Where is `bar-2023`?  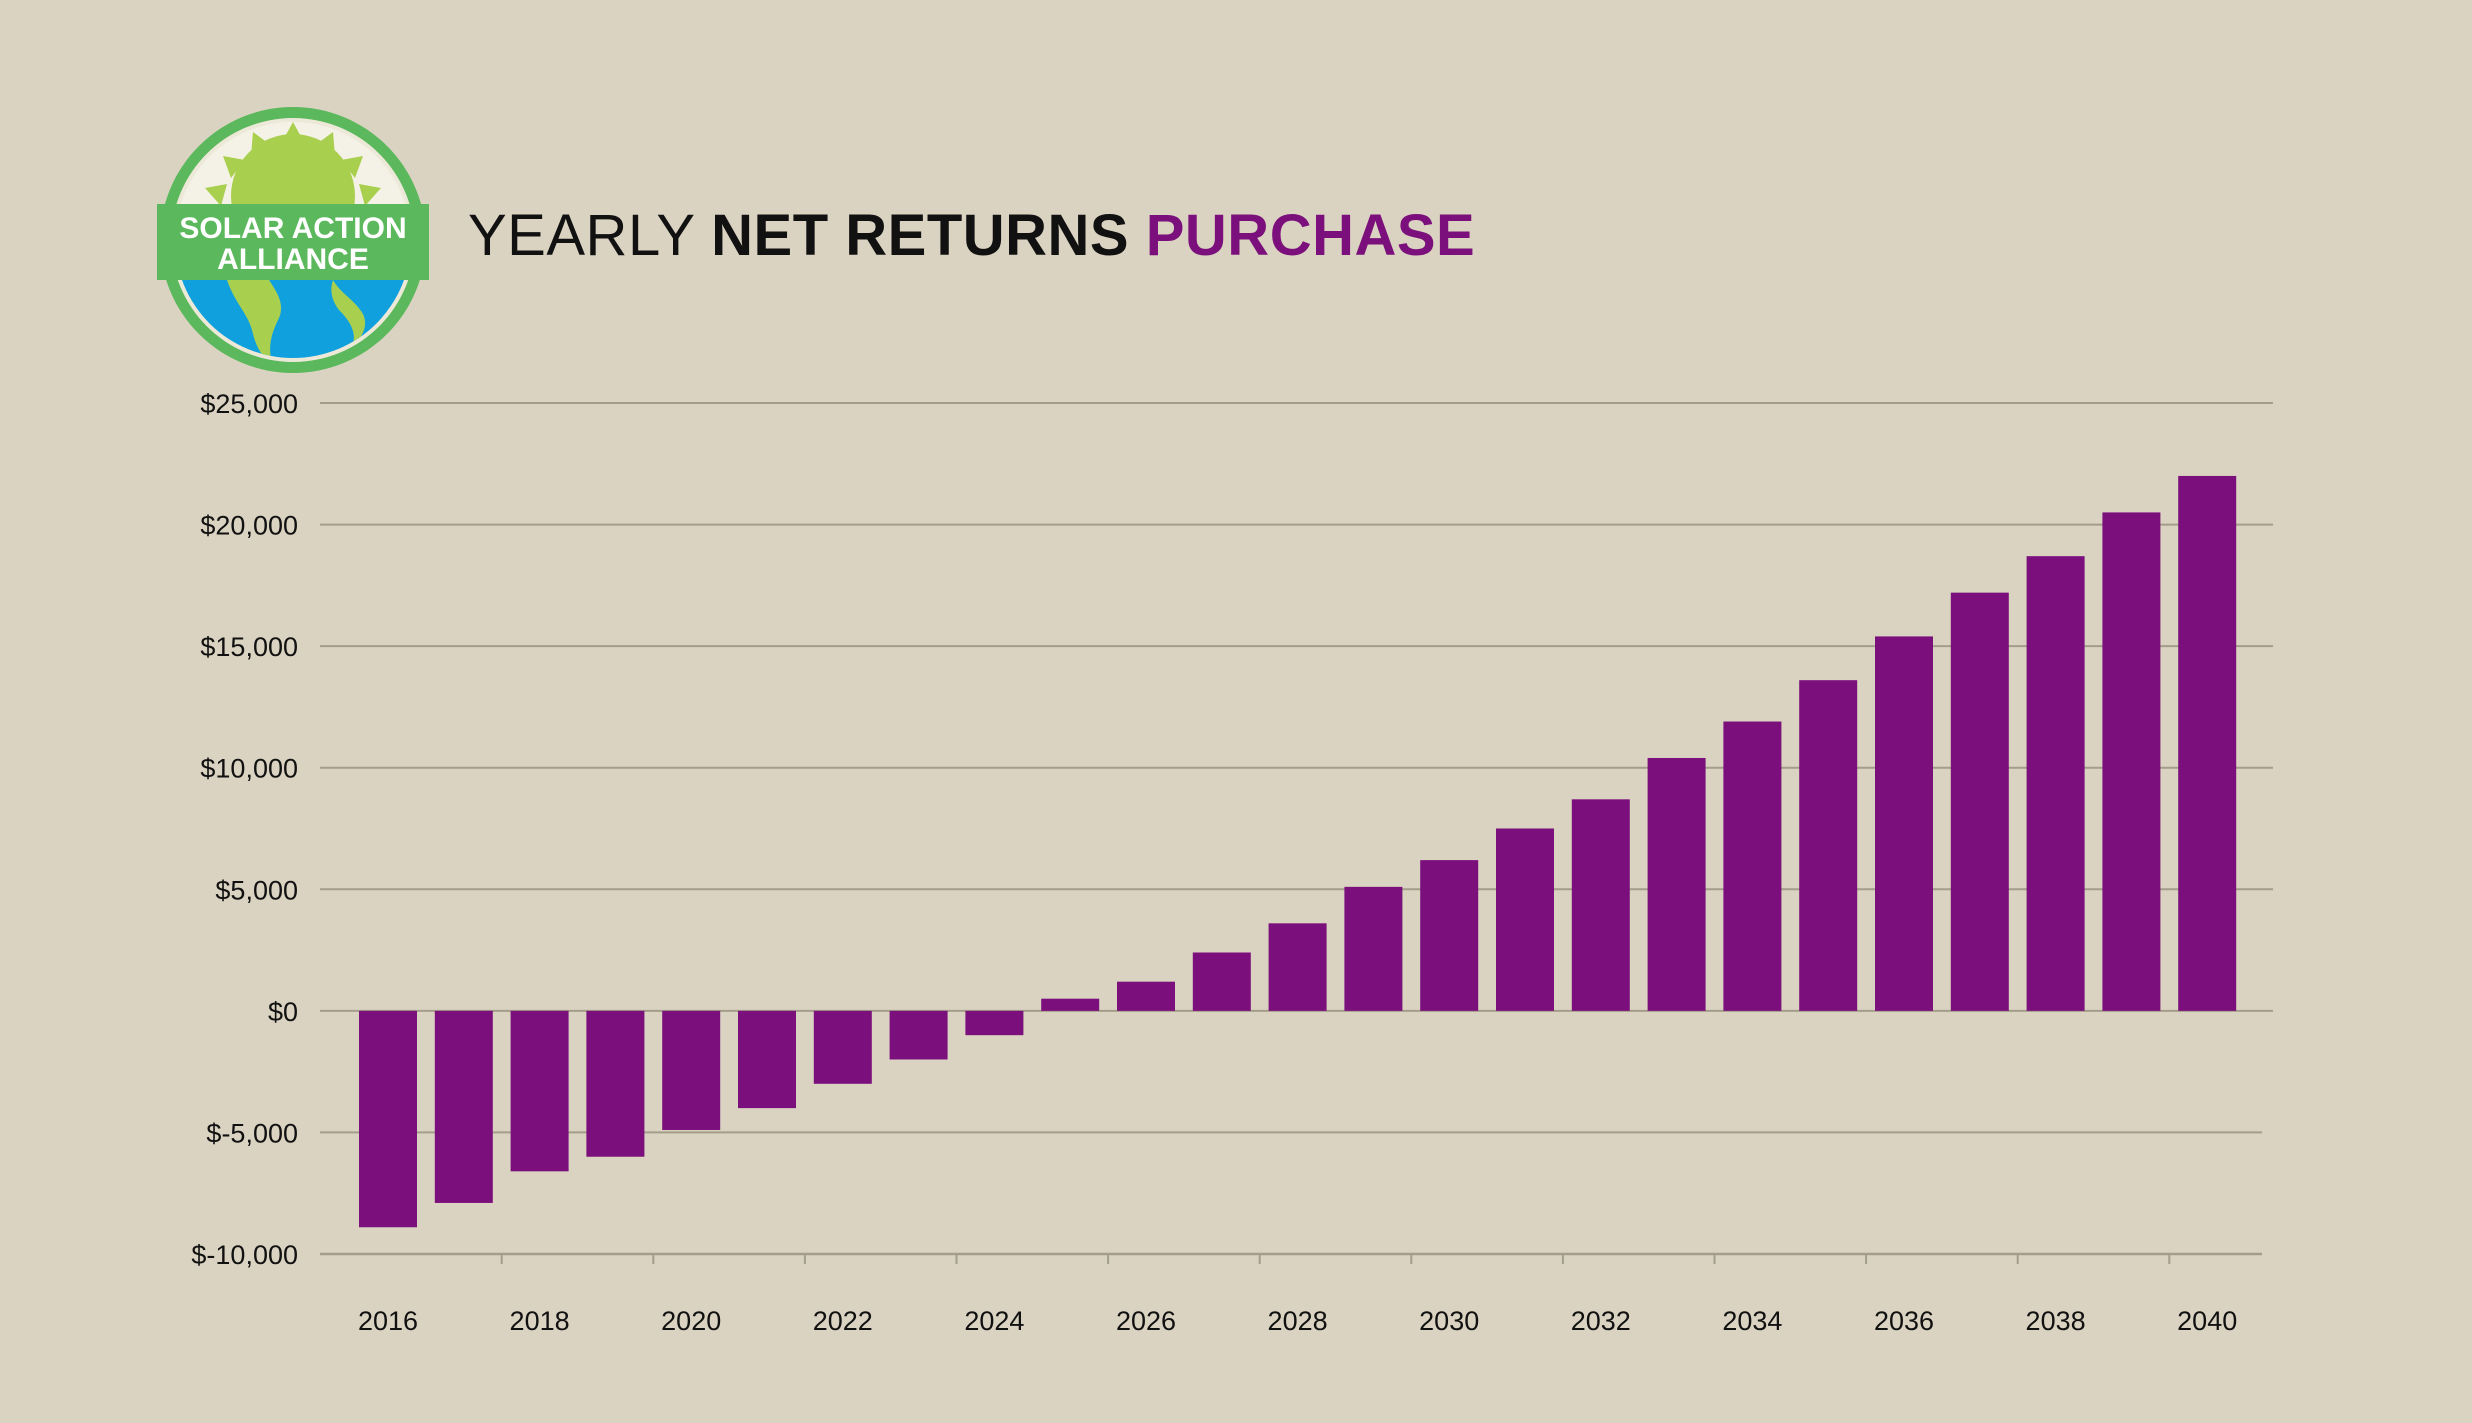 bar-2023 is located at coordinates (918, 1035).